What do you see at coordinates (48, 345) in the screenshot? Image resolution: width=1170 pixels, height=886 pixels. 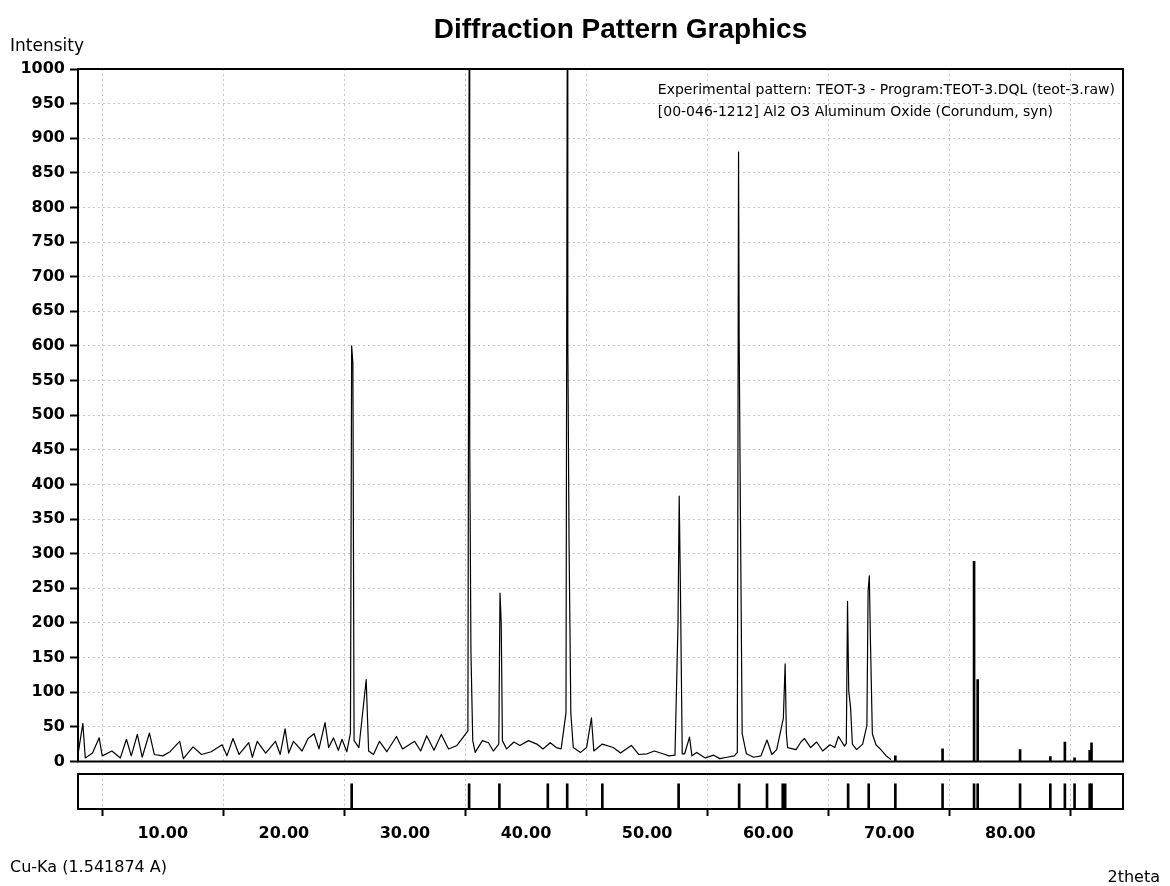 I see `y-tick-label: 600` at bounding box center [48, 345].